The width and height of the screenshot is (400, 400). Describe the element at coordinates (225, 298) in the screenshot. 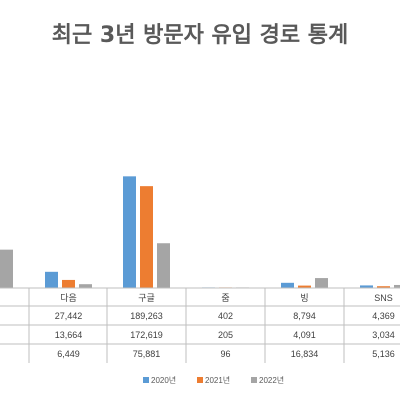

I see `category-label: 줌` at that location.